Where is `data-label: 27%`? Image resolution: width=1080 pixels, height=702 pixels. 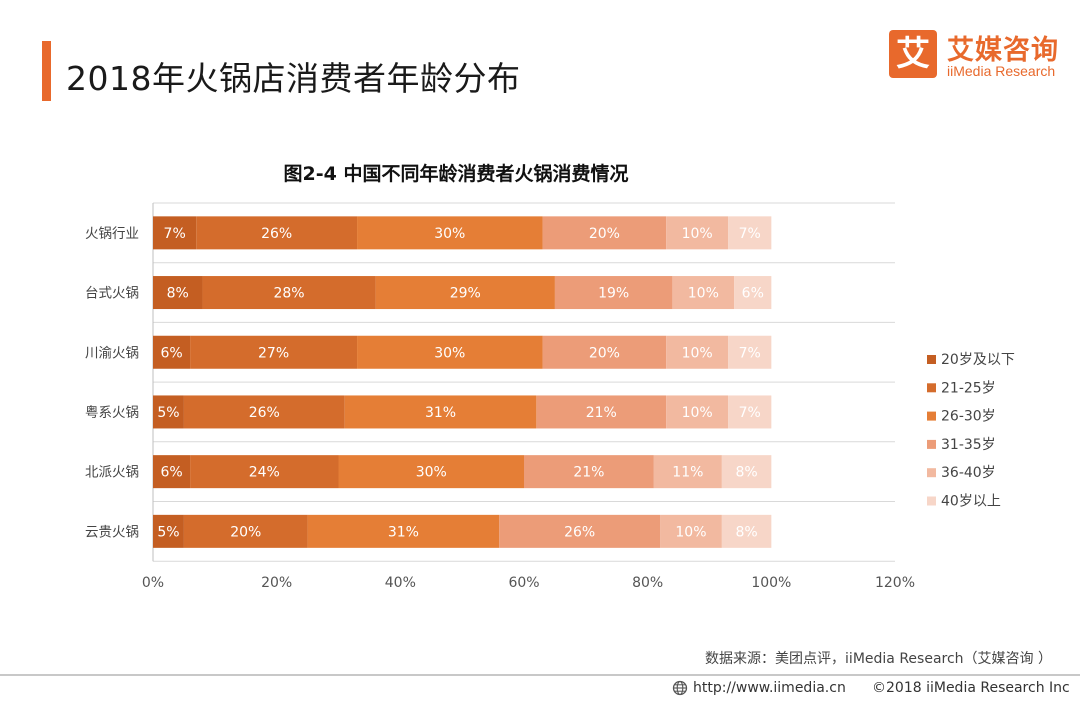
data-label: 27% is located at coordinates (273, 353).